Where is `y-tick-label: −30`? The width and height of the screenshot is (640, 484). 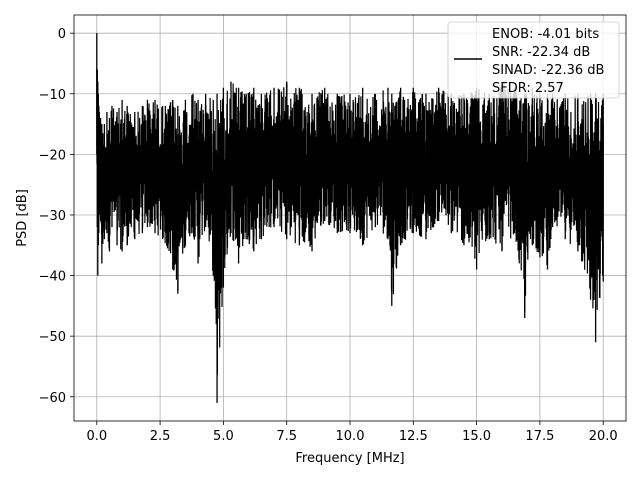
y-tick-label: −30 is located at coordinates (52, 216).